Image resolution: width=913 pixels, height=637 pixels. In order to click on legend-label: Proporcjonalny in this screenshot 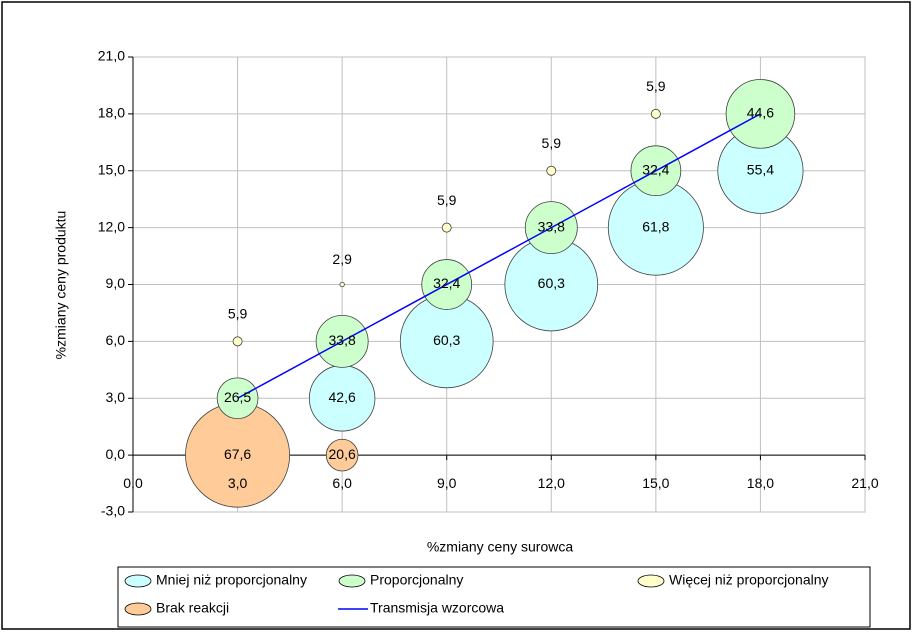, I will do `click(416, 580)`.